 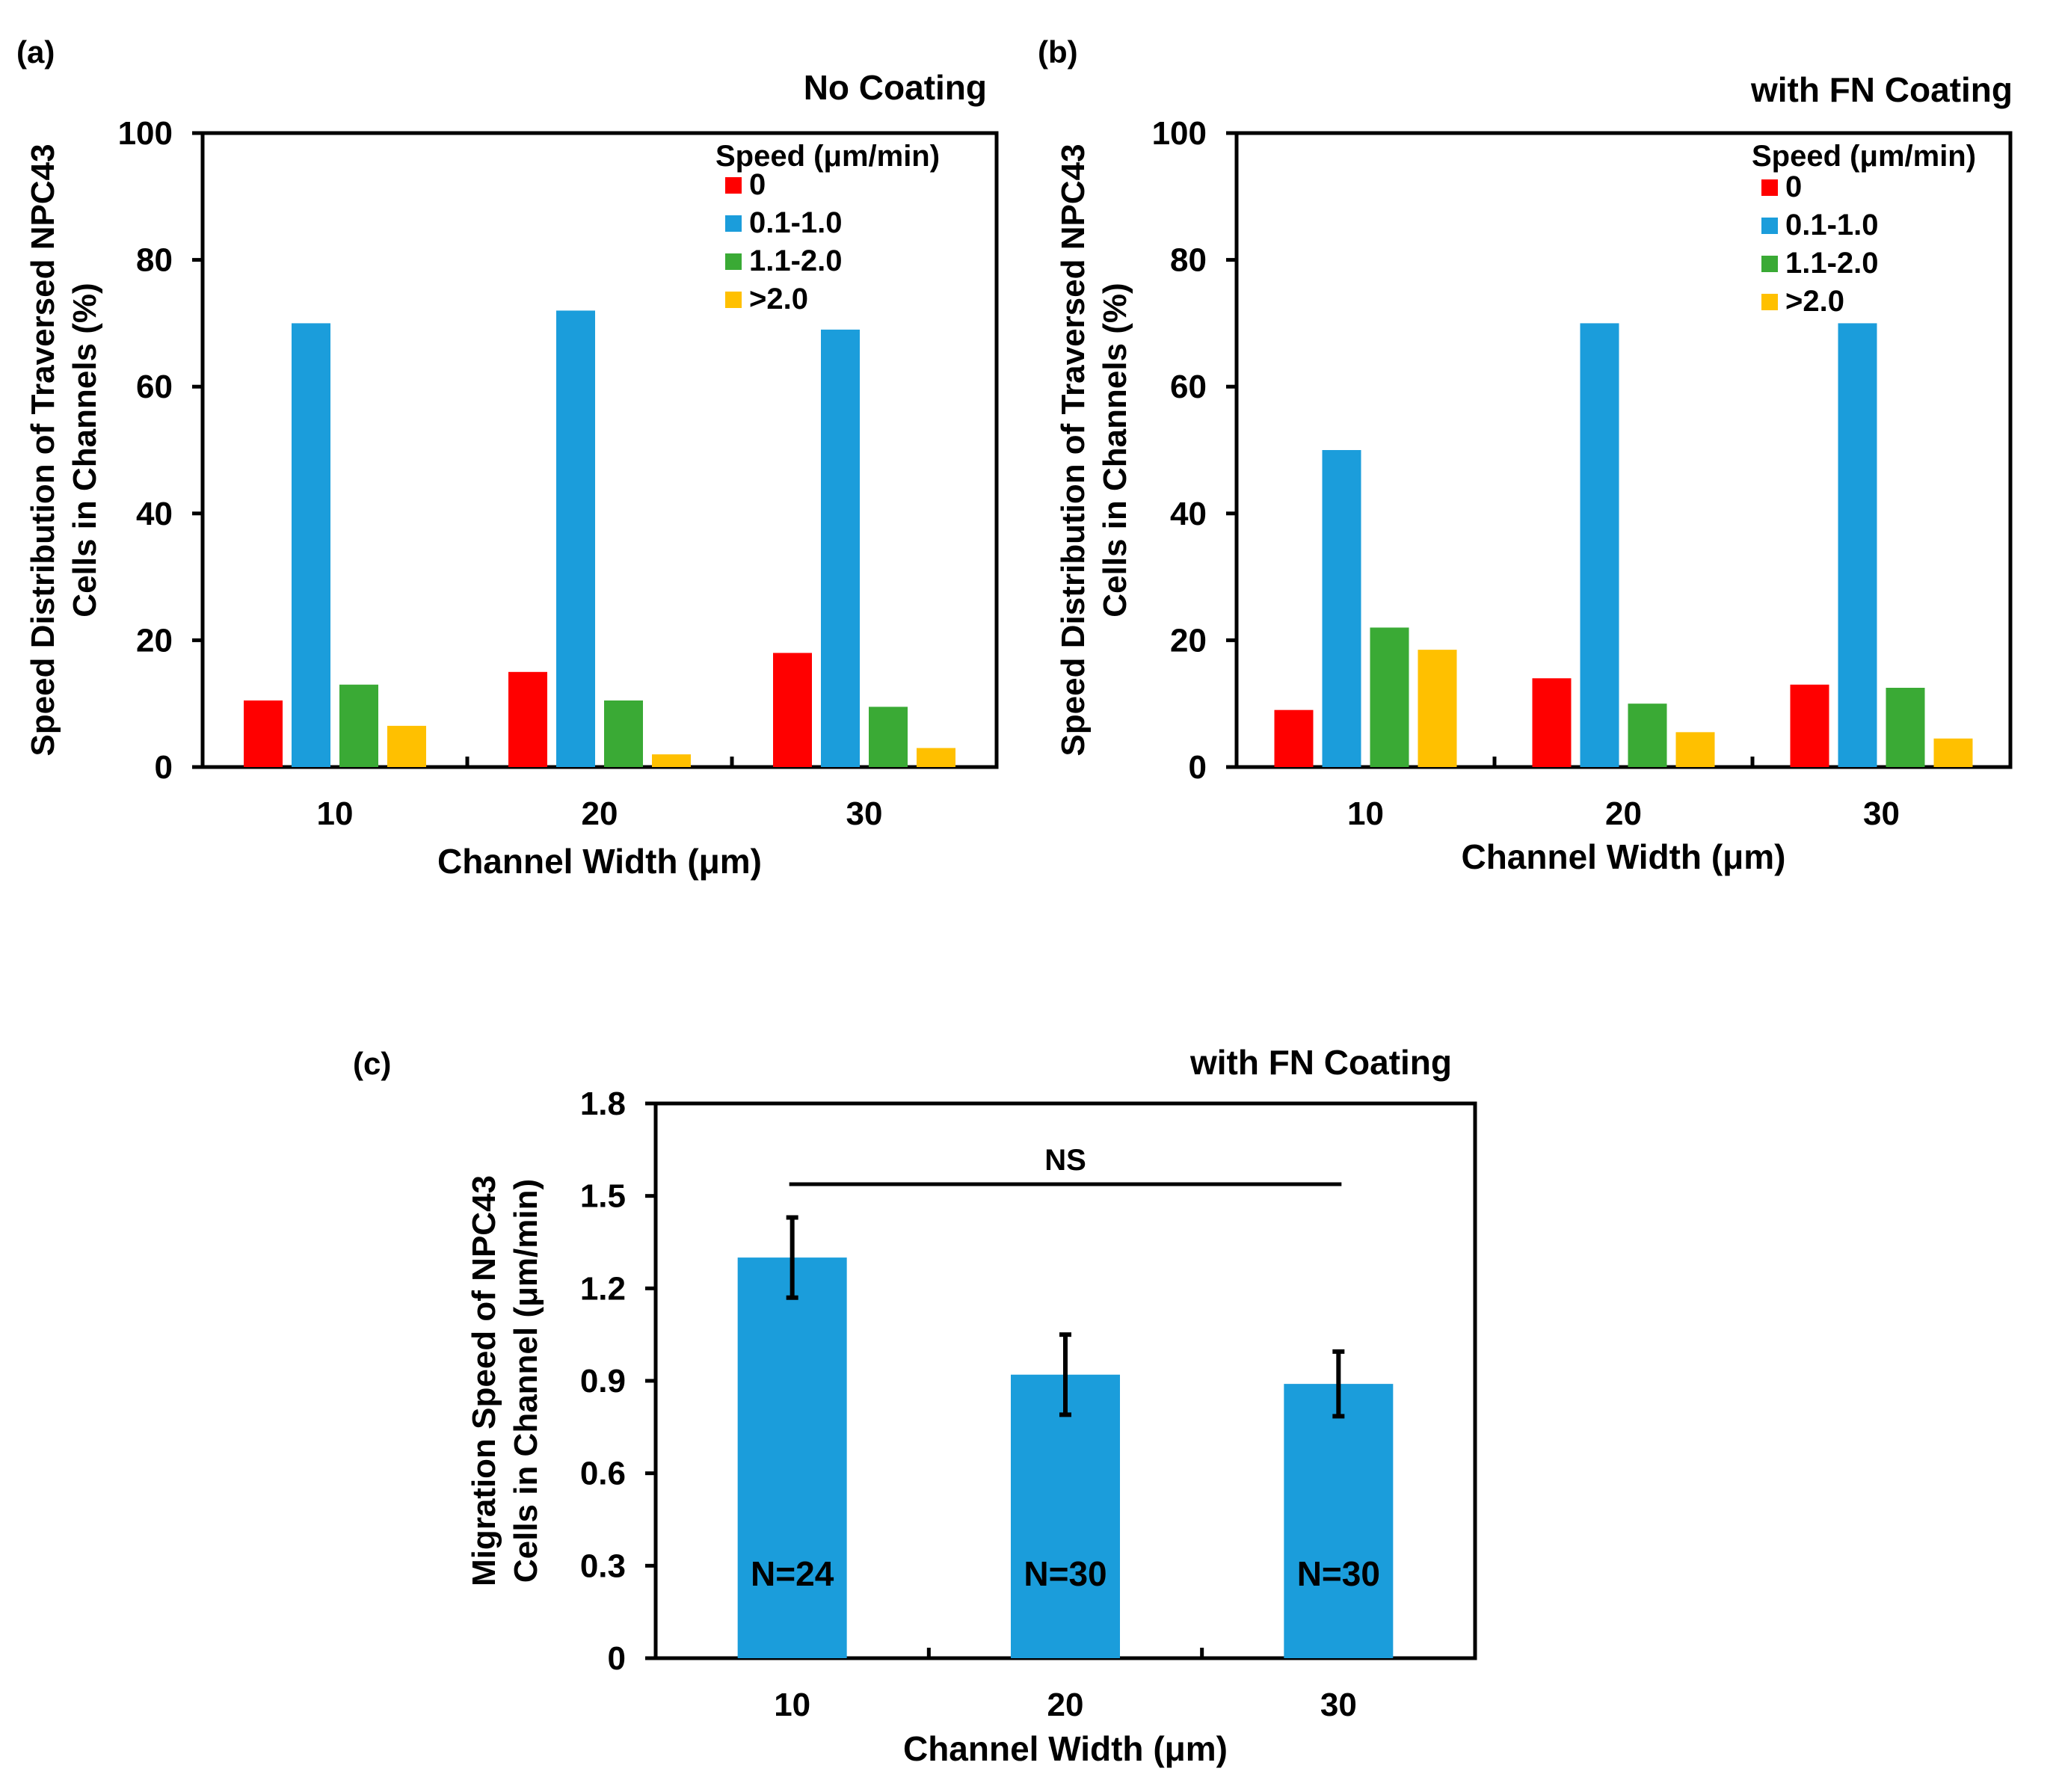 What do you see at coordinates (603, 1474) in the screenshot?
I see `y-tick-label: 0.6` at bounding box center [603, 1474].